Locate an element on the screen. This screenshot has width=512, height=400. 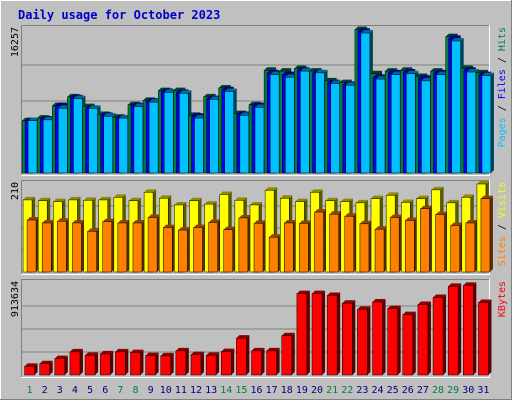
day-label-17: 17 is located at coordinates (272, 390).